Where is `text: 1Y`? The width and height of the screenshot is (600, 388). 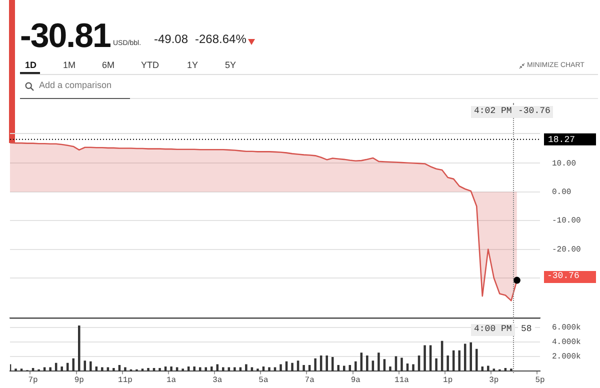
text: 1Y is located at coordinates (192, 65).